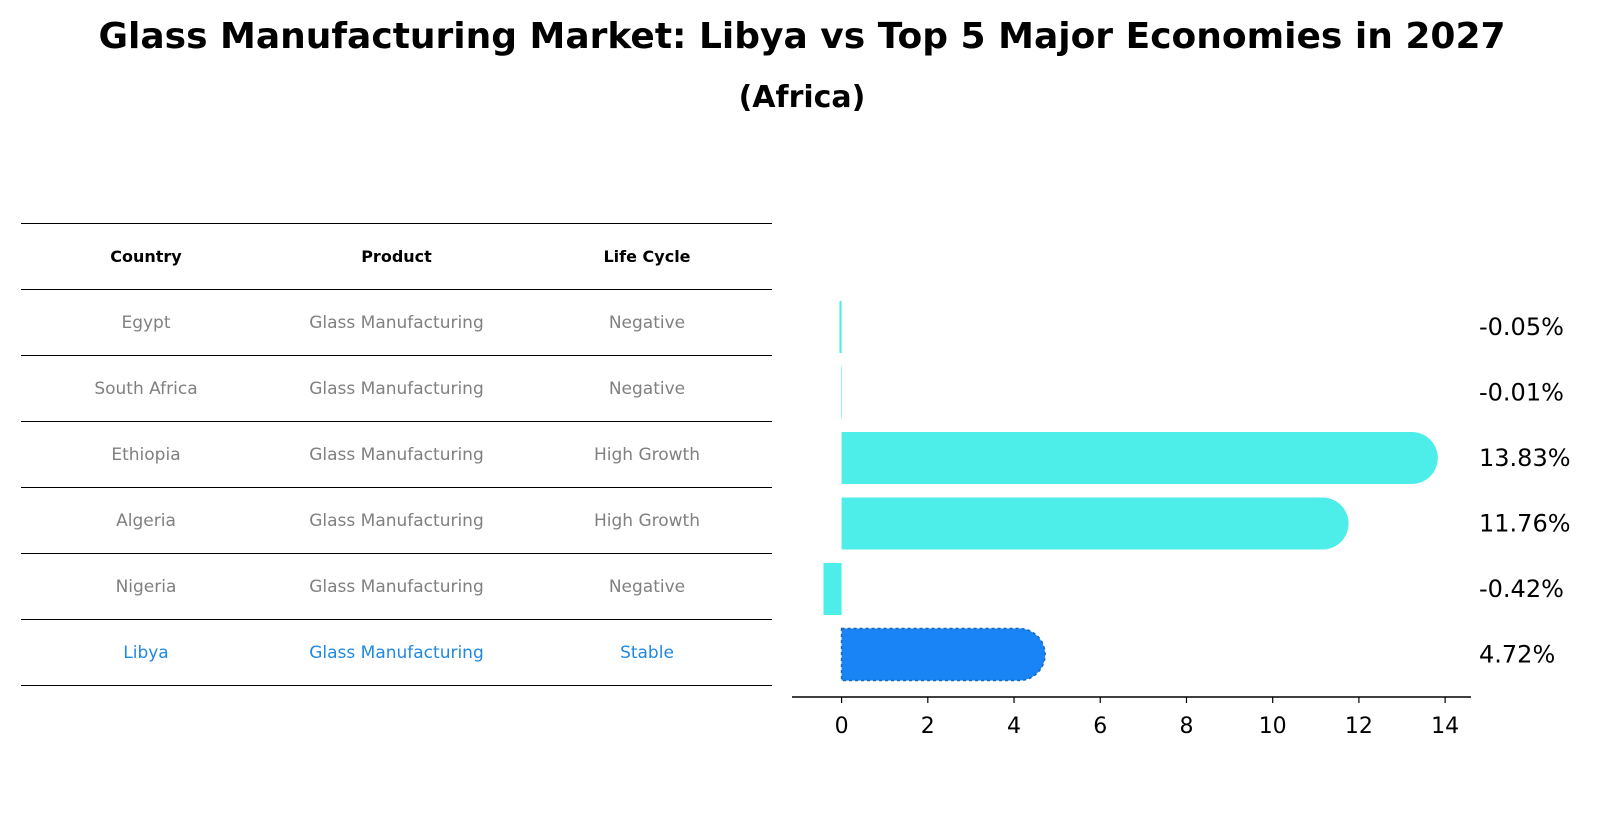  What do you see at coordinates (146, 322) in the screenshot?
I see `cell-country: Egypt` at bounding box center [146, 322].